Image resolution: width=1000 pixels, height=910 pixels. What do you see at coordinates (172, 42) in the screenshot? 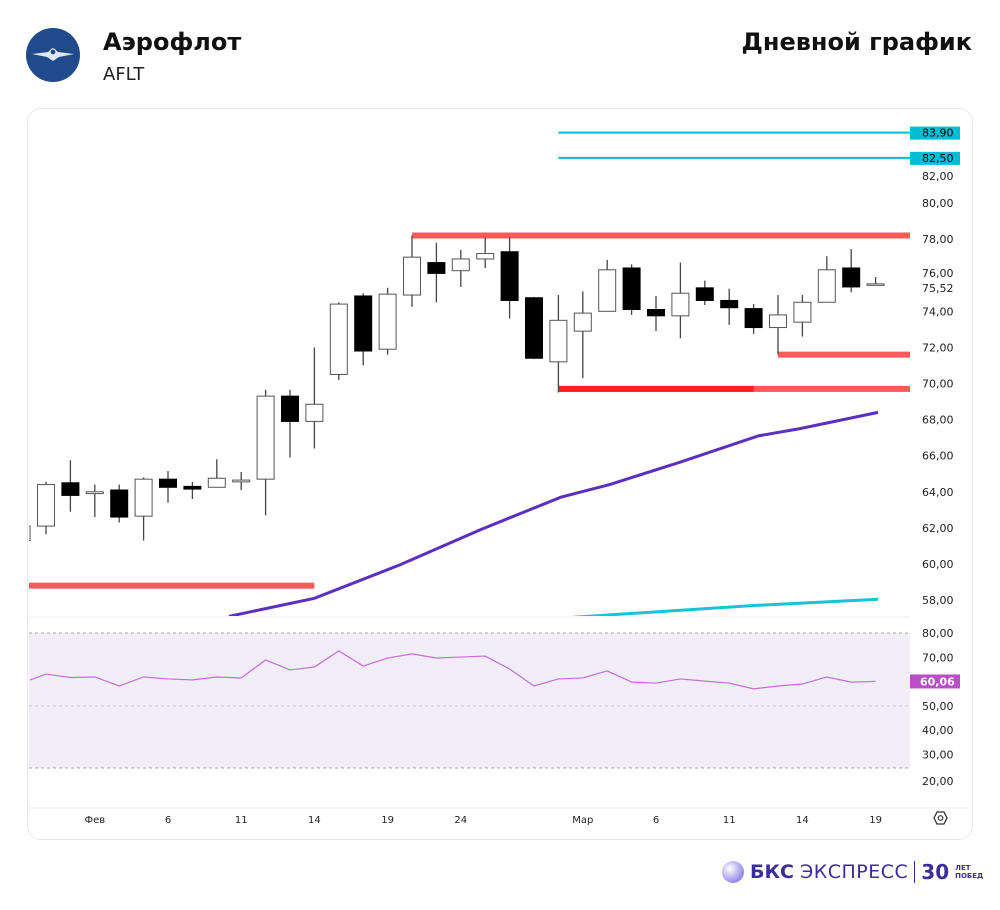
I see `company-name: Аэрофлот` at bounding box center [172, 42].